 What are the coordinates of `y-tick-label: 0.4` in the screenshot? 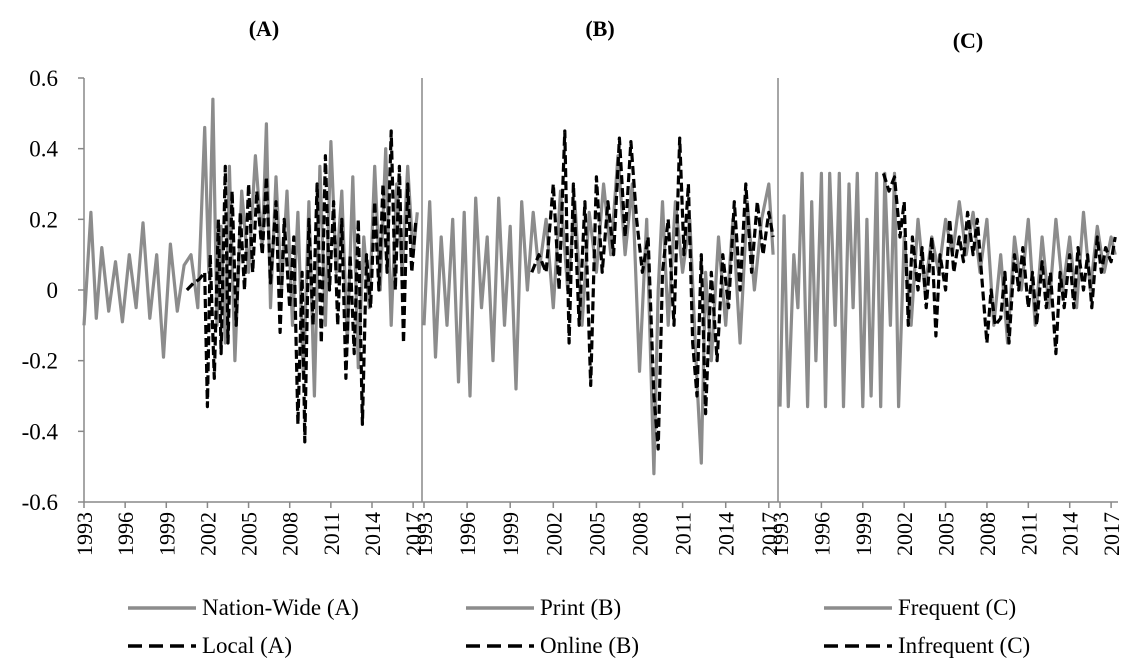 It's located at (43, 149).